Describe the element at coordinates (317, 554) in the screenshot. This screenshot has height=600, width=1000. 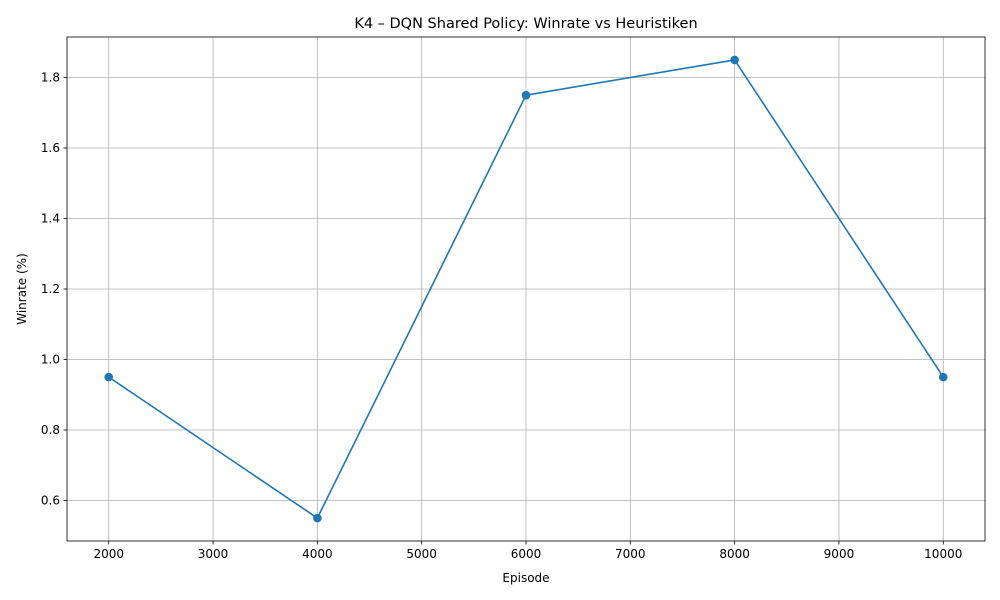
I see `x-tick-label: 4000` at that location.